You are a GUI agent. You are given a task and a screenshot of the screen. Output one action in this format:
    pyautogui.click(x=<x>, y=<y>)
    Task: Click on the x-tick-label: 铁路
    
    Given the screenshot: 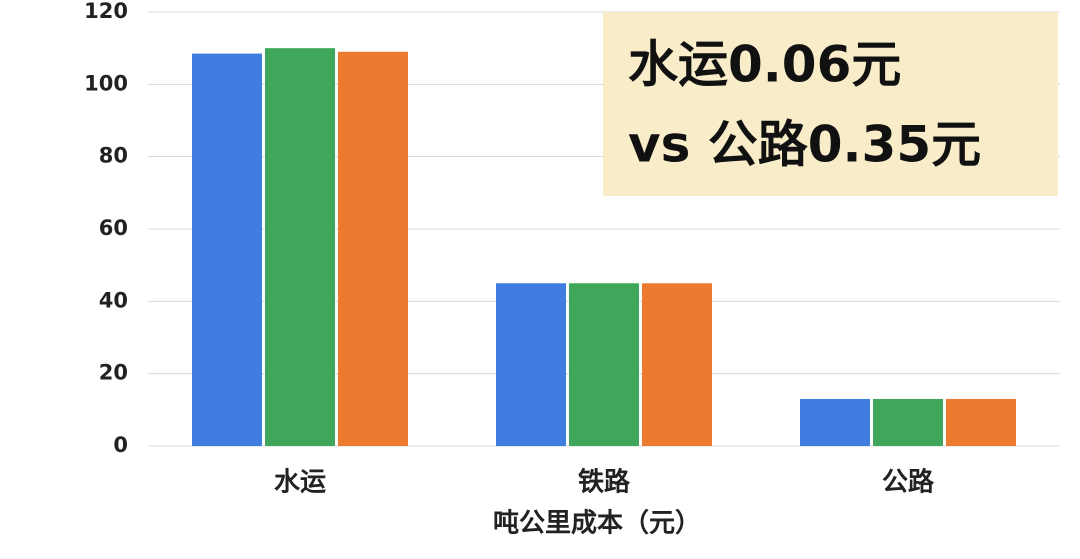 What is the action you would take?
    pyautogui.click(x=604, y=482)
    